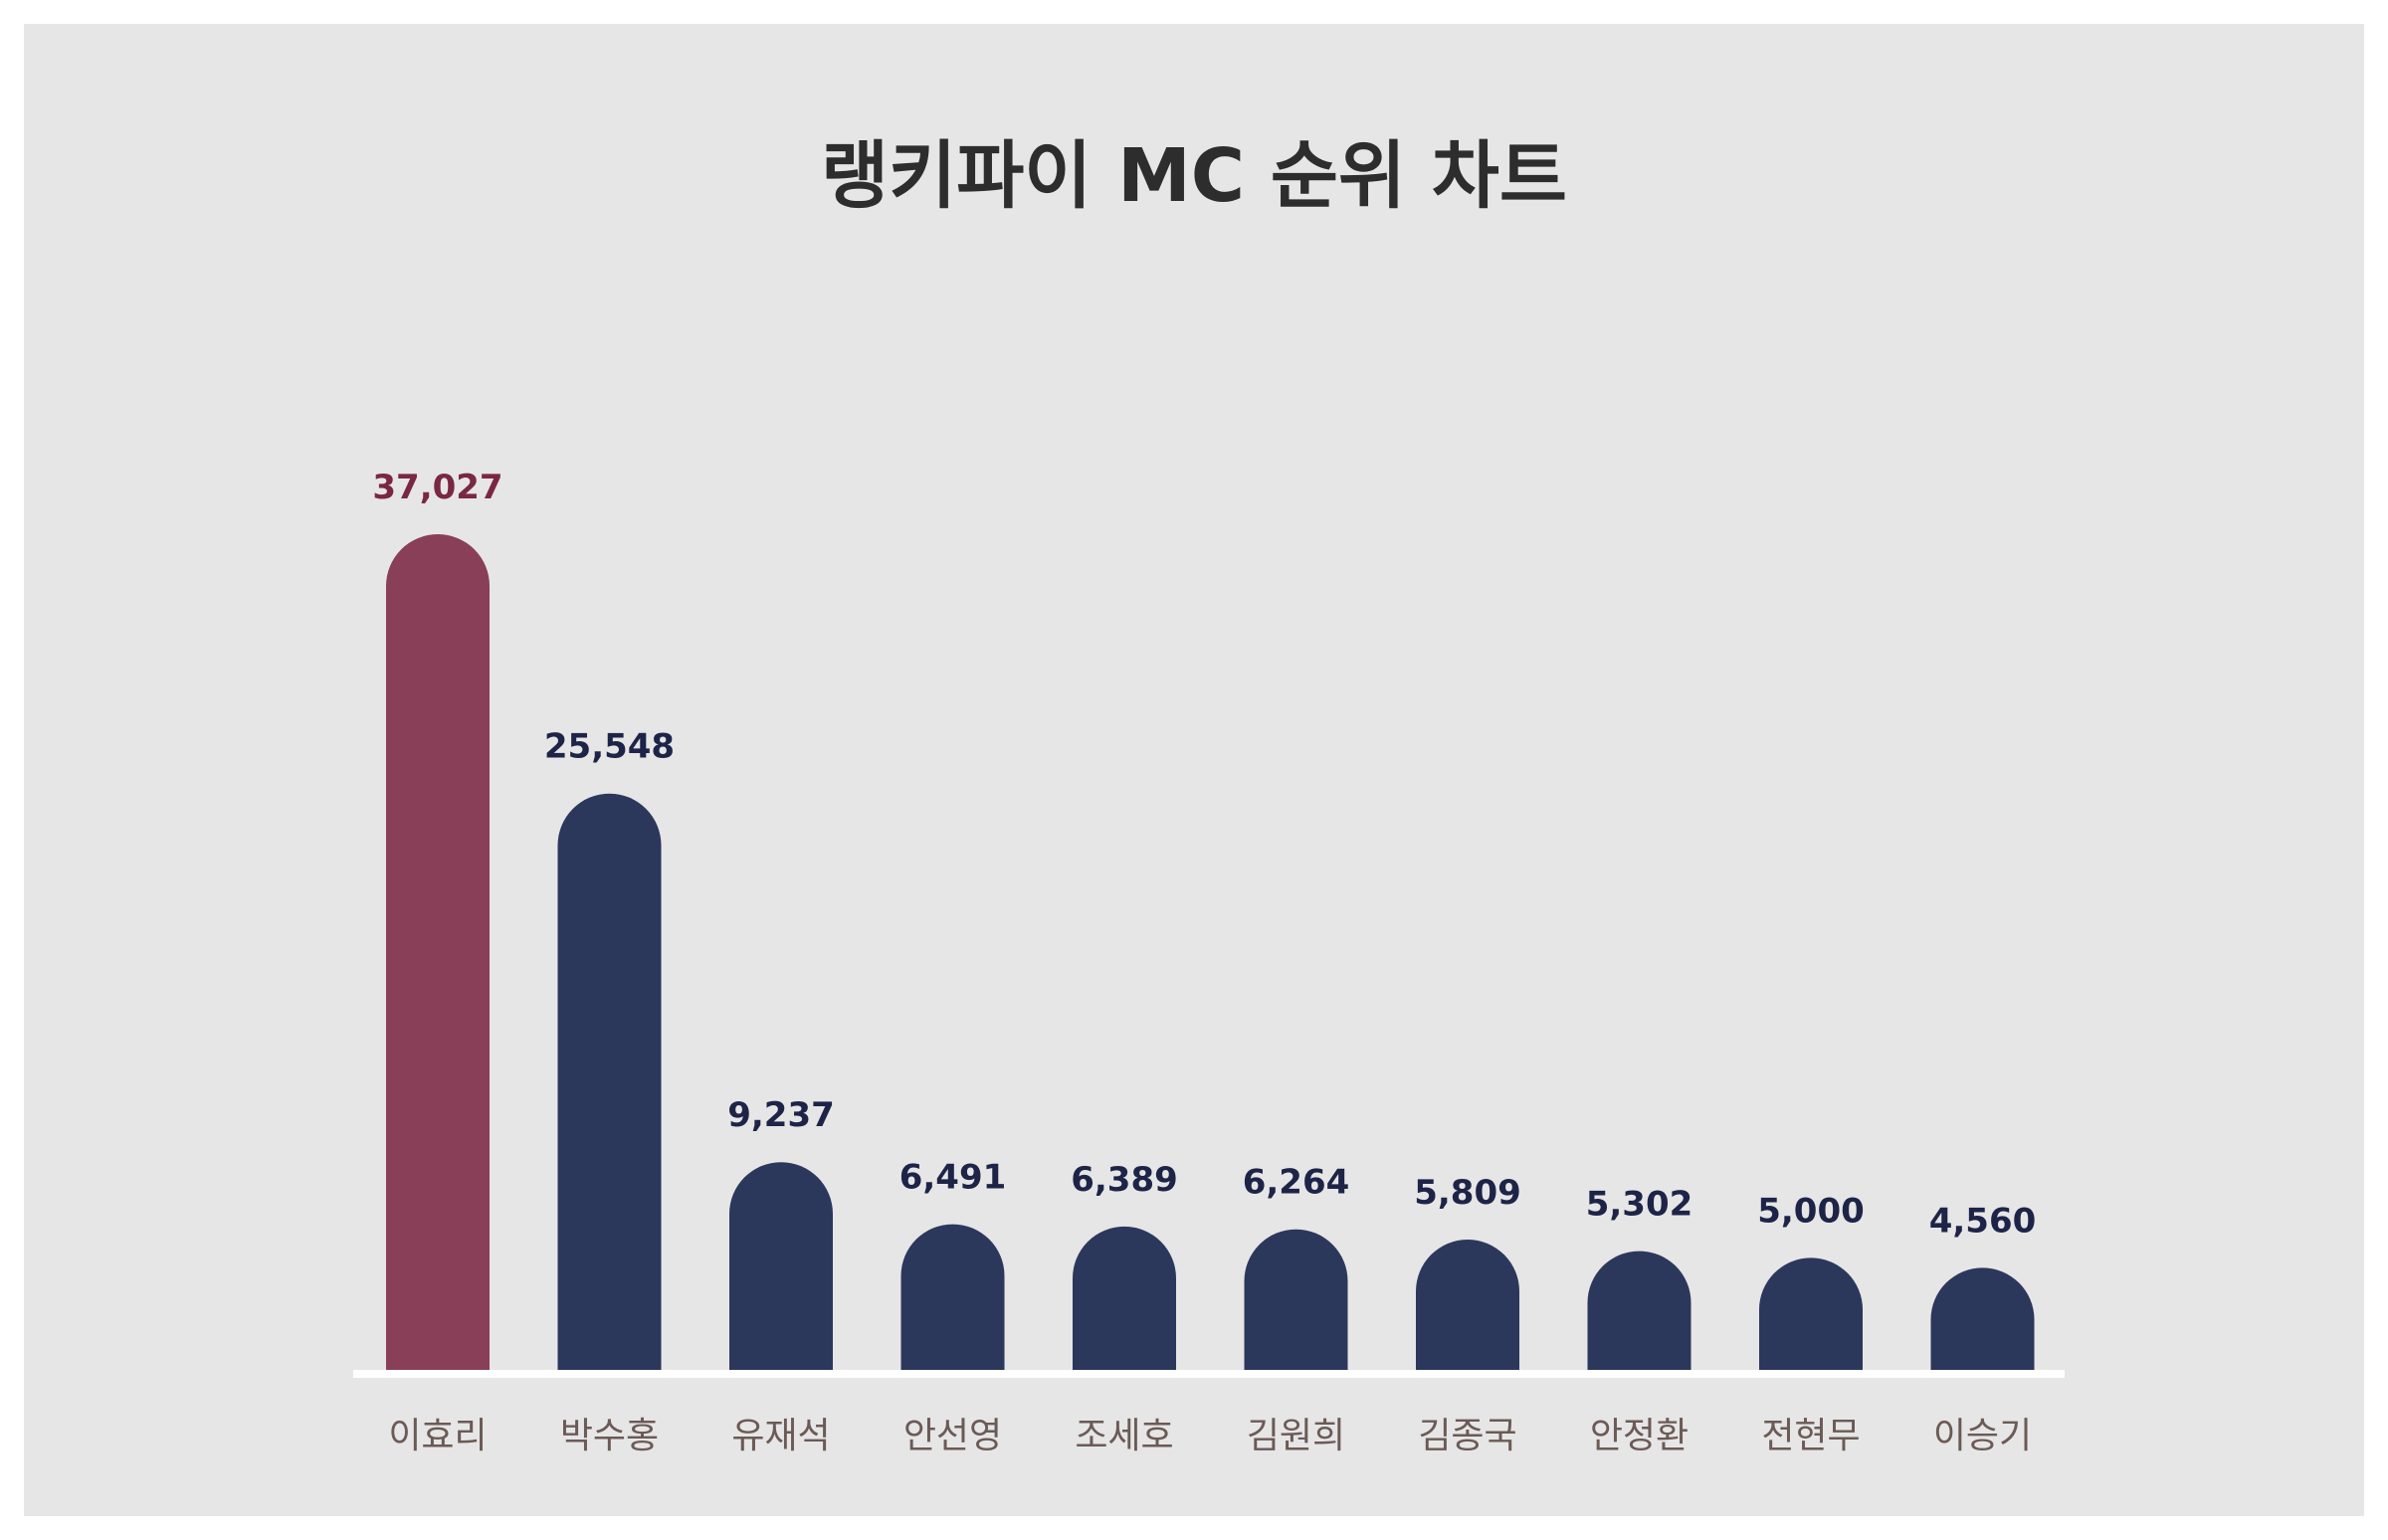 The width and height of the screenshot is (2388, 1540). I want to click on category-label-7: 김종국, so click(1467, 1436).